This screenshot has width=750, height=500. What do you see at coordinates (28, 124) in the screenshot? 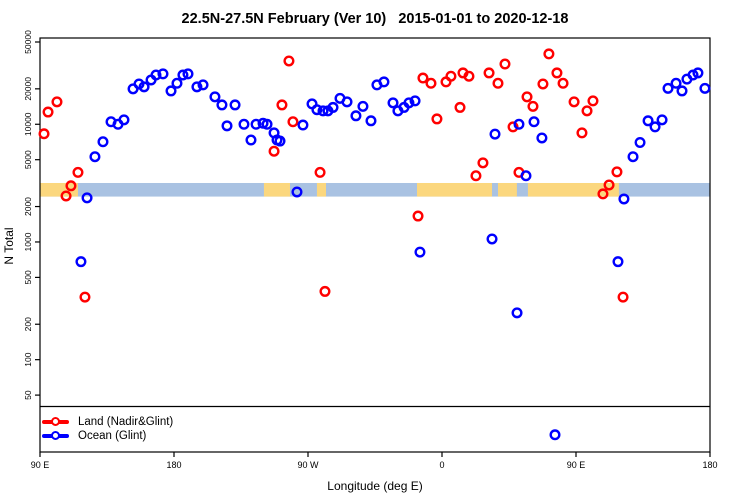
I see `y-tick-label: 10000` at bounding box center [28, 124].